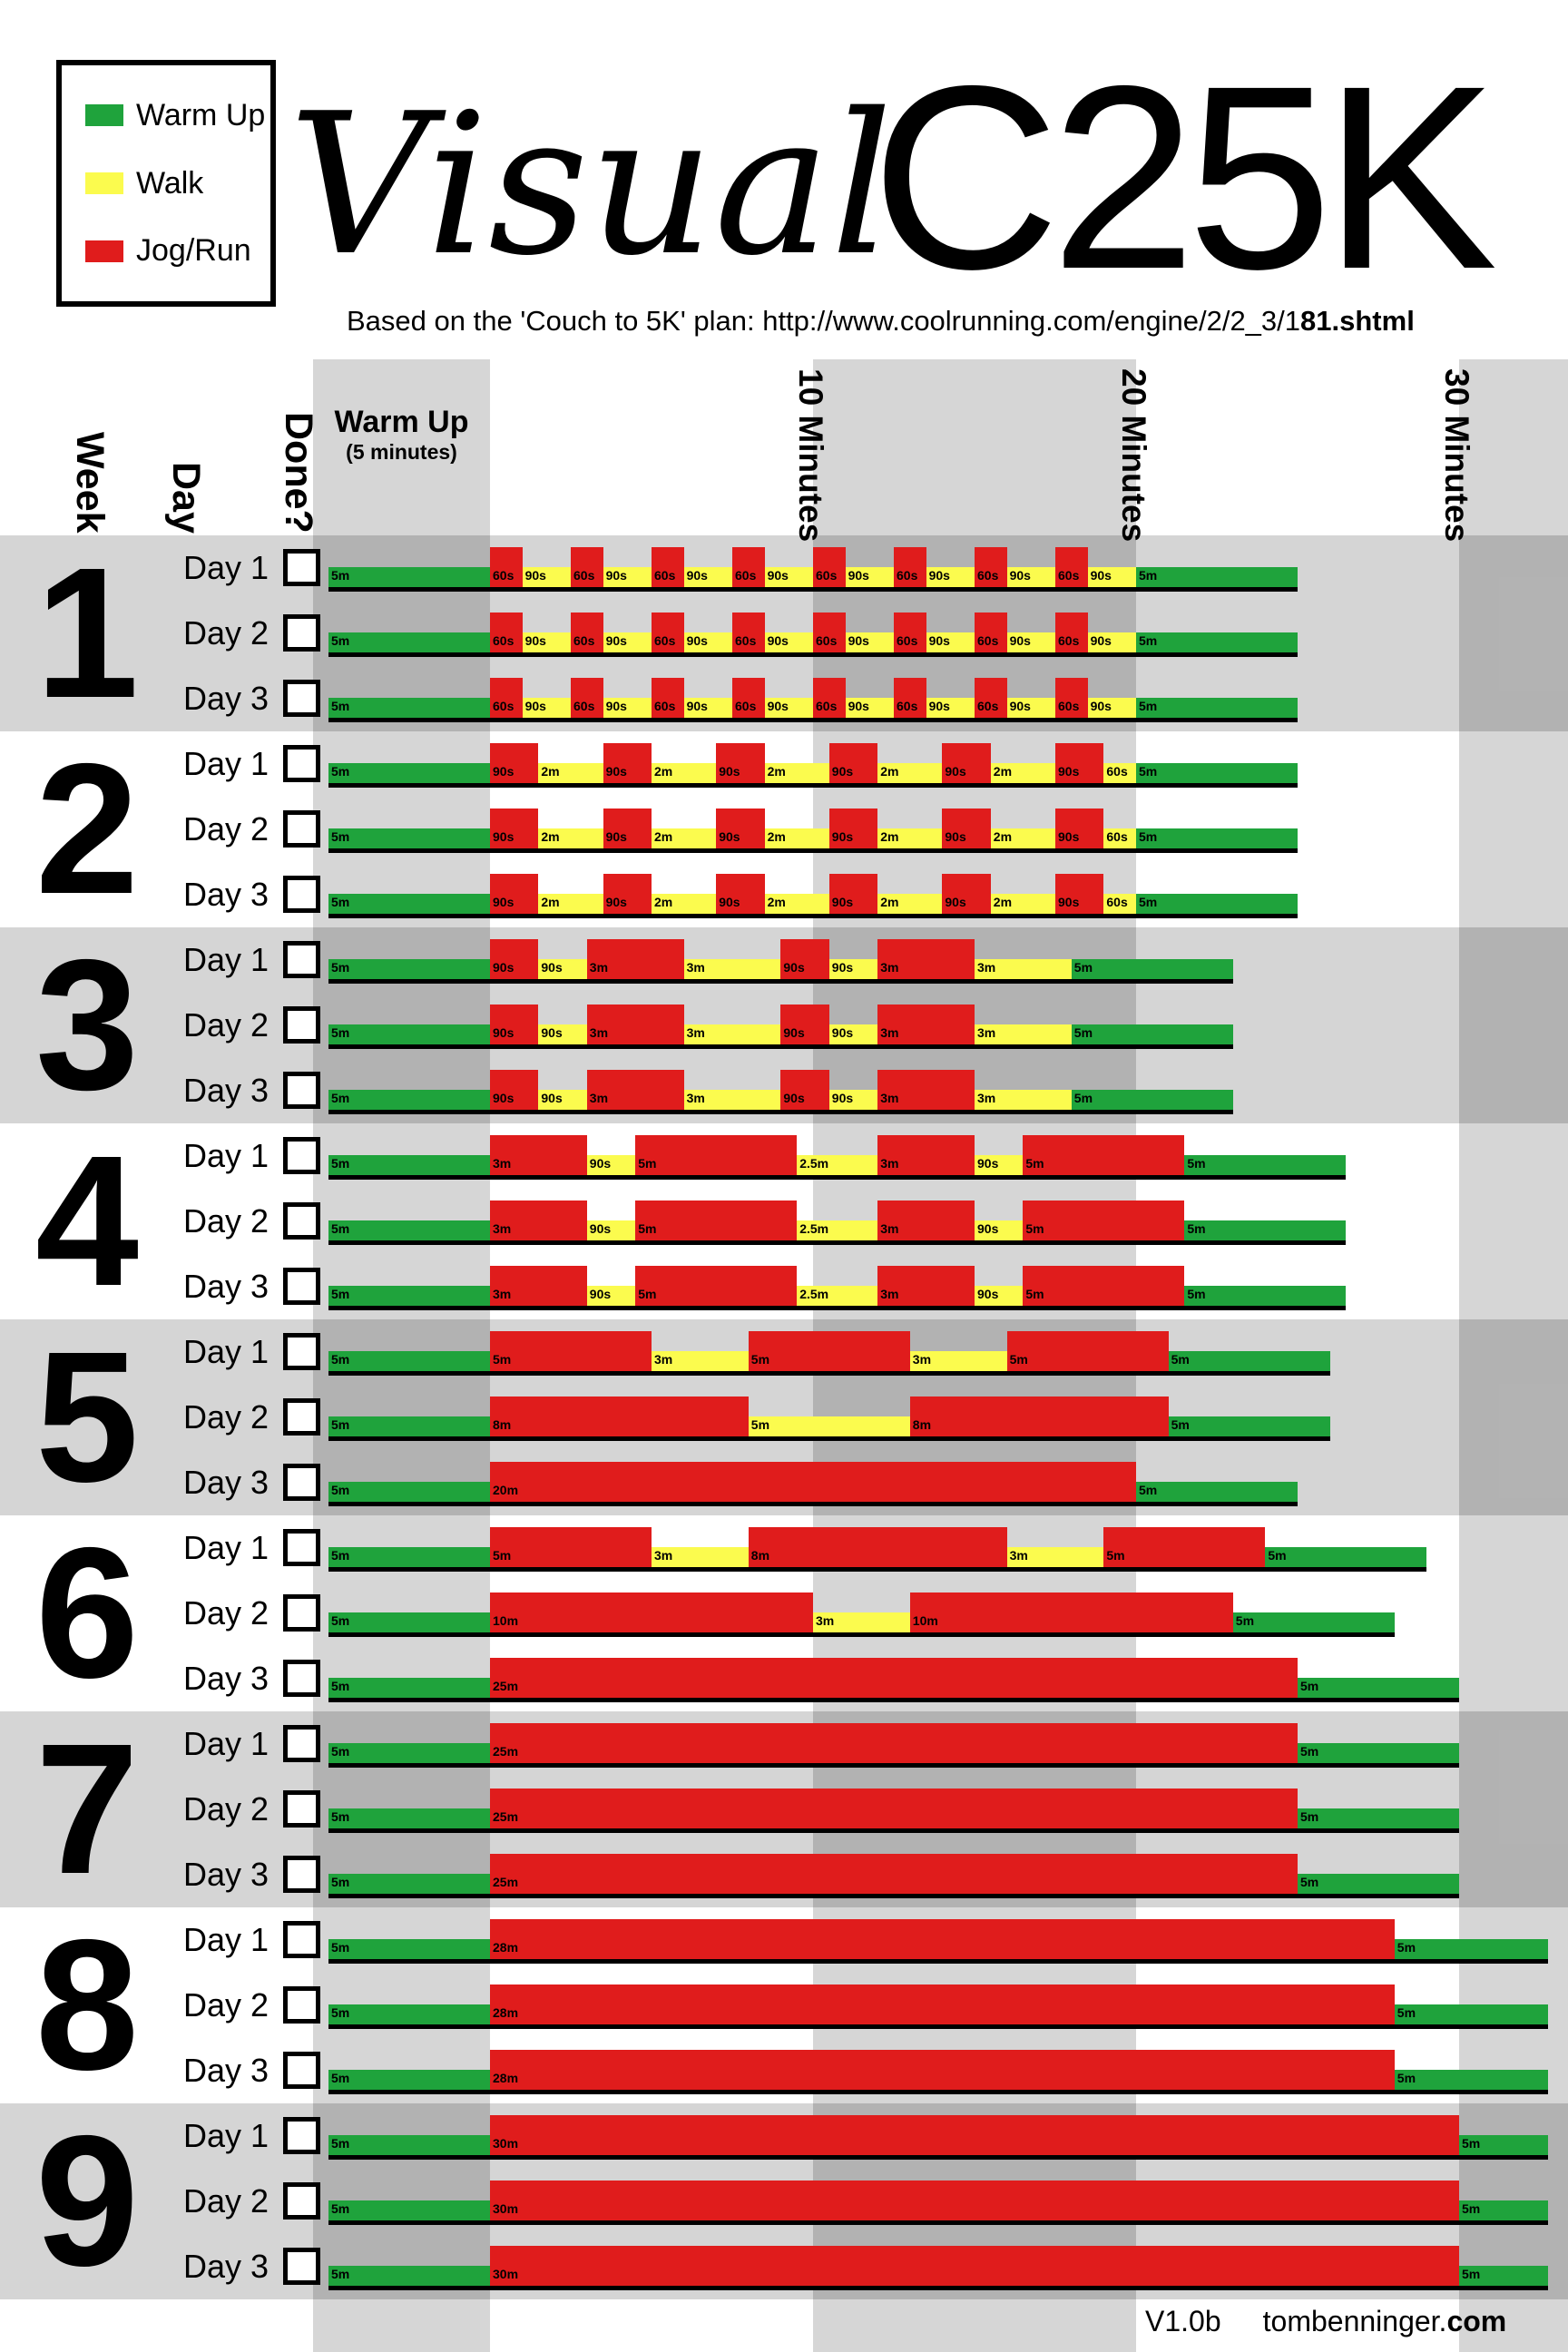 The width and height of the screenshot is (1568, 2352). What do you see at coordinates (938, 1090) in the screenshot?
I see `workout-timeline: 5m 90s 90s 3m 3m 90s 90s 3m 3m 5m` at bounding box center [938, 1090].